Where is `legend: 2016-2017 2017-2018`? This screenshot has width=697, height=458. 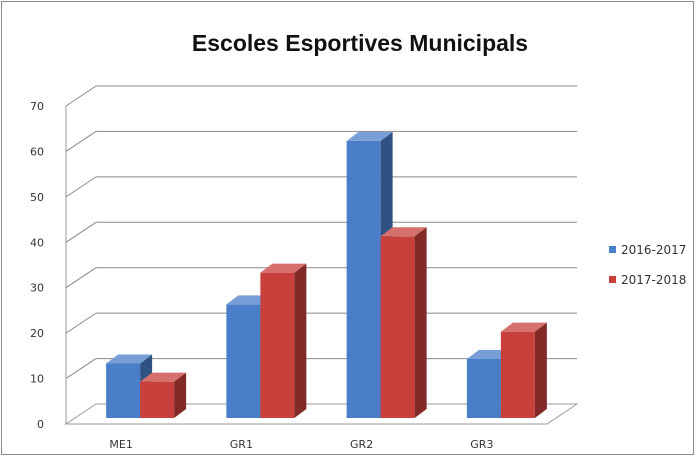 legend: 2016-2017 2017-2018 is located at coordinates (647, 265).